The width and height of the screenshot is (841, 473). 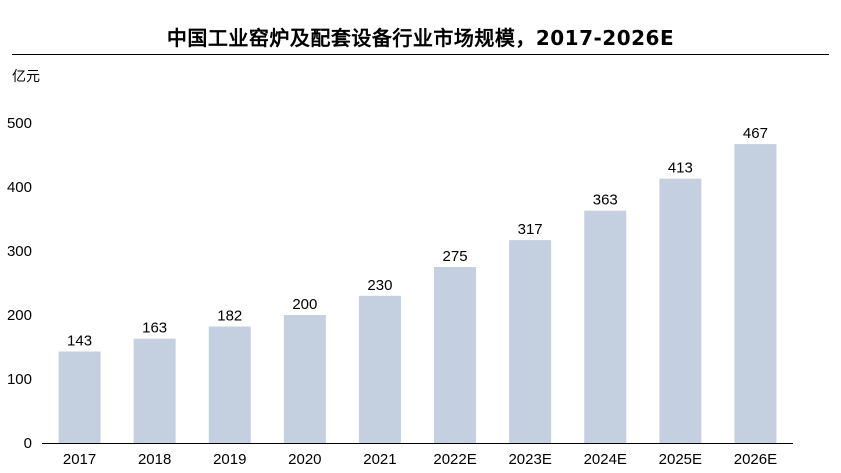 What do you see at coordinates (755, 459) in the screenshot?
I see `x-tick-label-2026E: 2026E` at bounding box center [755, 459].